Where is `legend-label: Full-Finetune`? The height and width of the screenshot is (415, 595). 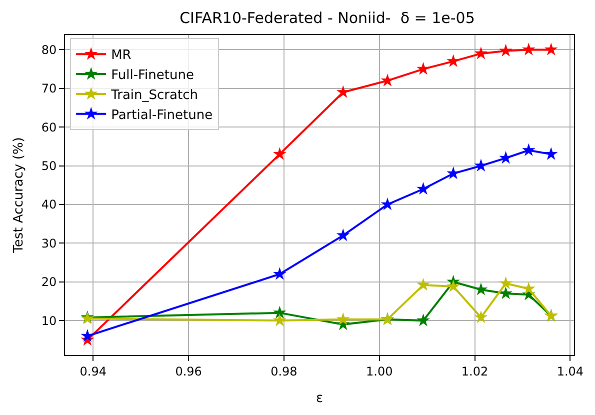 legend-label: Full-Finetune is located at coordinates (152, 76).